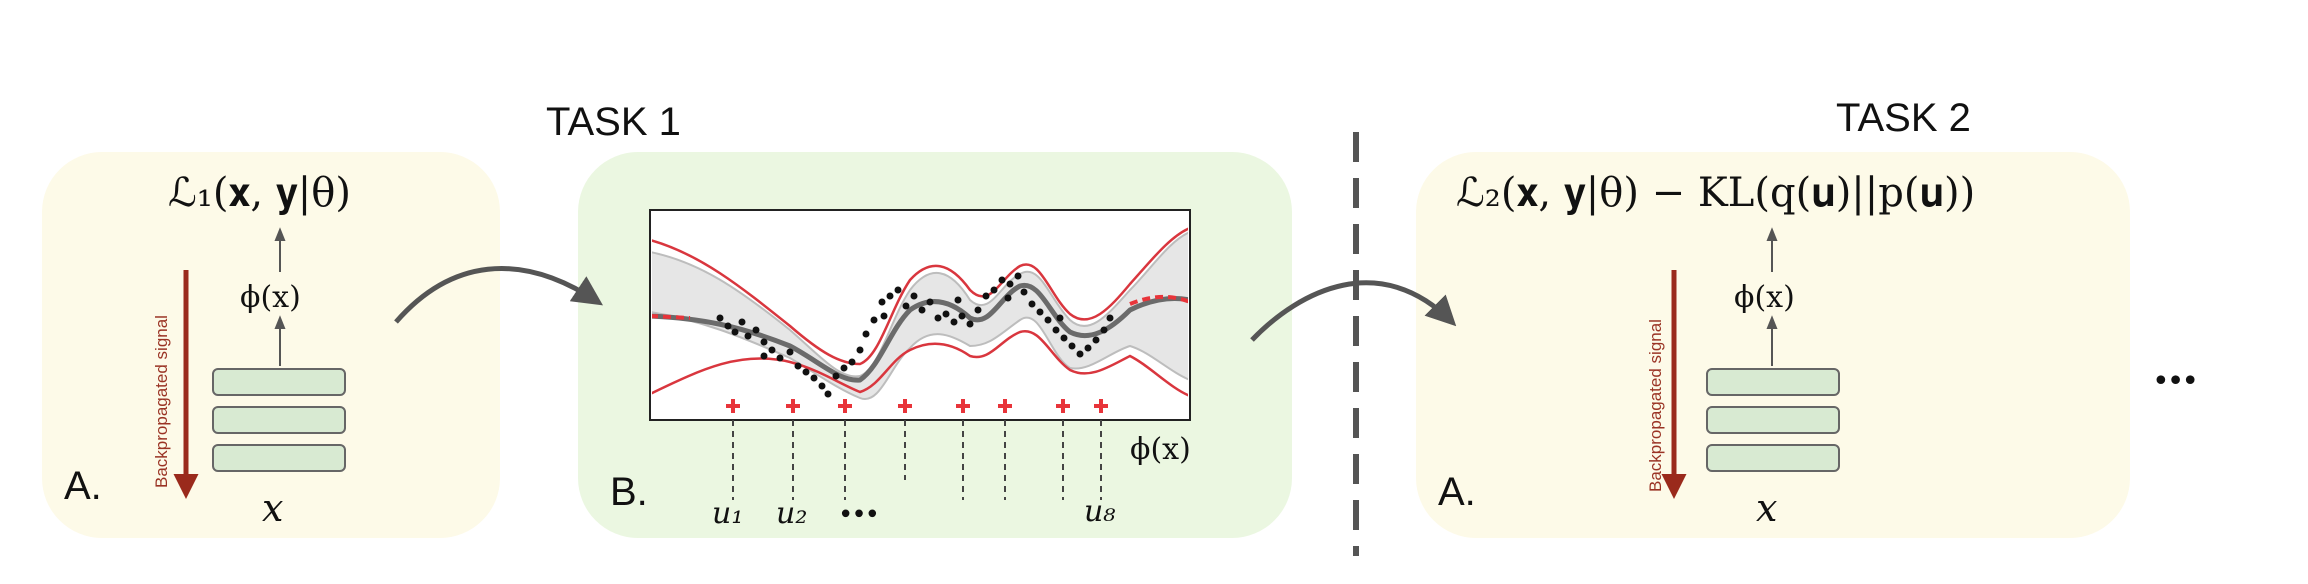 The image size is (2308, 584). I want to click on letter-a-task2: A., so click(1457, 492).